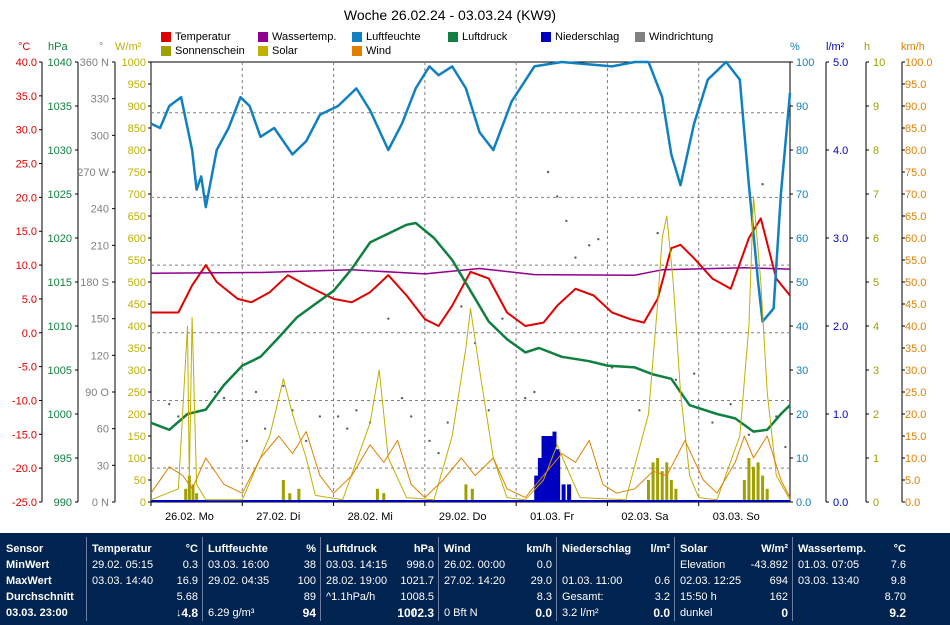 This screenshot has width=950, height=625. I want to click on sun-tick-label: 6, so click(876, 239).